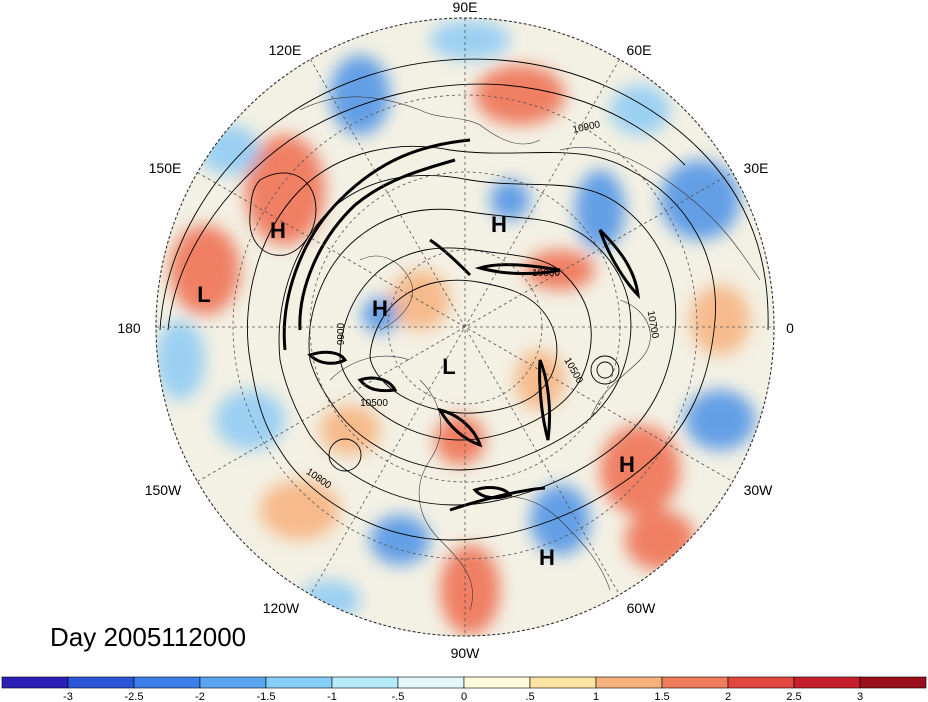 The image size is (928, 702). Describe the element at coordinates (129, 328) in the screenshot. I see `lon-label-180: 180` at that location.